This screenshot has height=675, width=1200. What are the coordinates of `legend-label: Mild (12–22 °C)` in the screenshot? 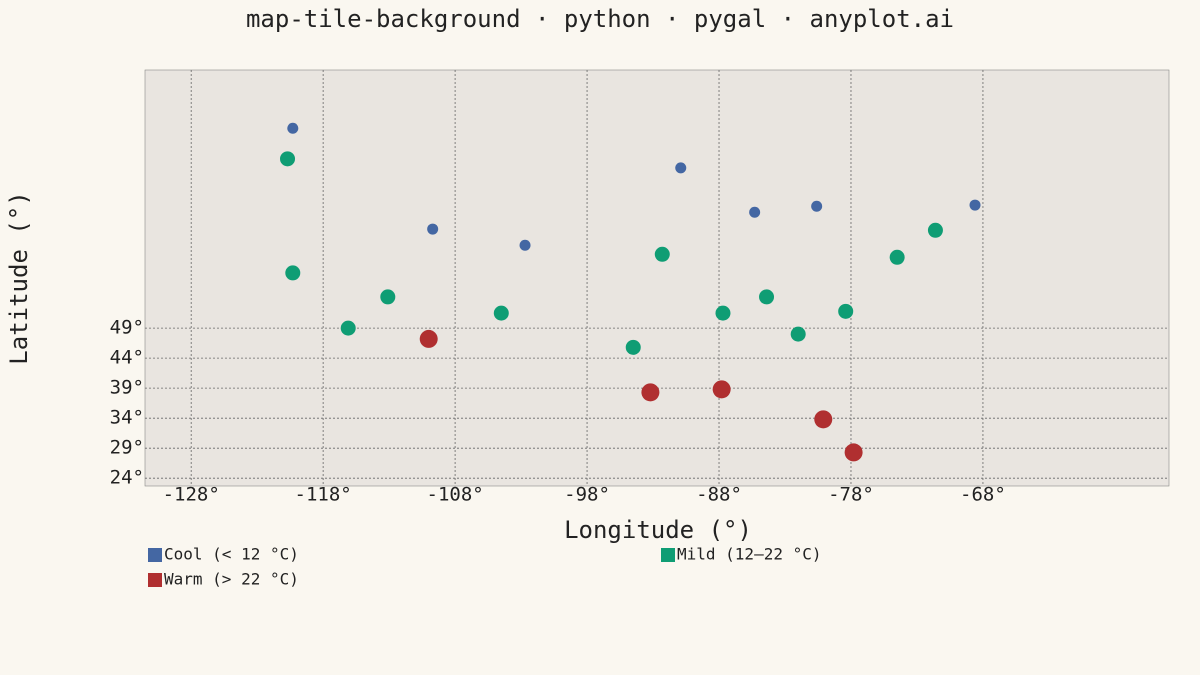 It's located at (749, 554).